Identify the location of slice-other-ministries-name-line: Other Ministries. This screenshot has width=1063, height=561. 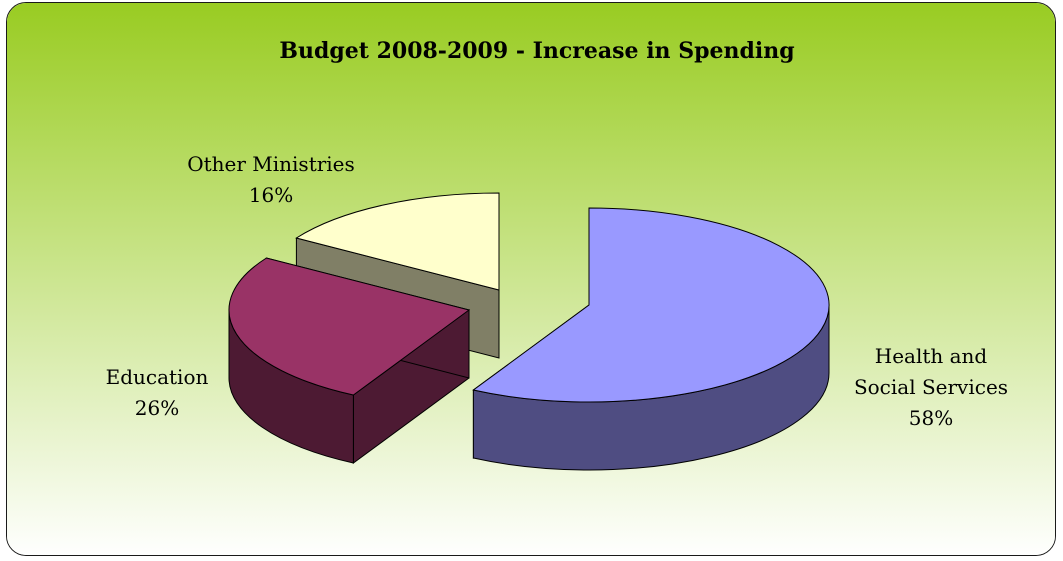
(271, 164).